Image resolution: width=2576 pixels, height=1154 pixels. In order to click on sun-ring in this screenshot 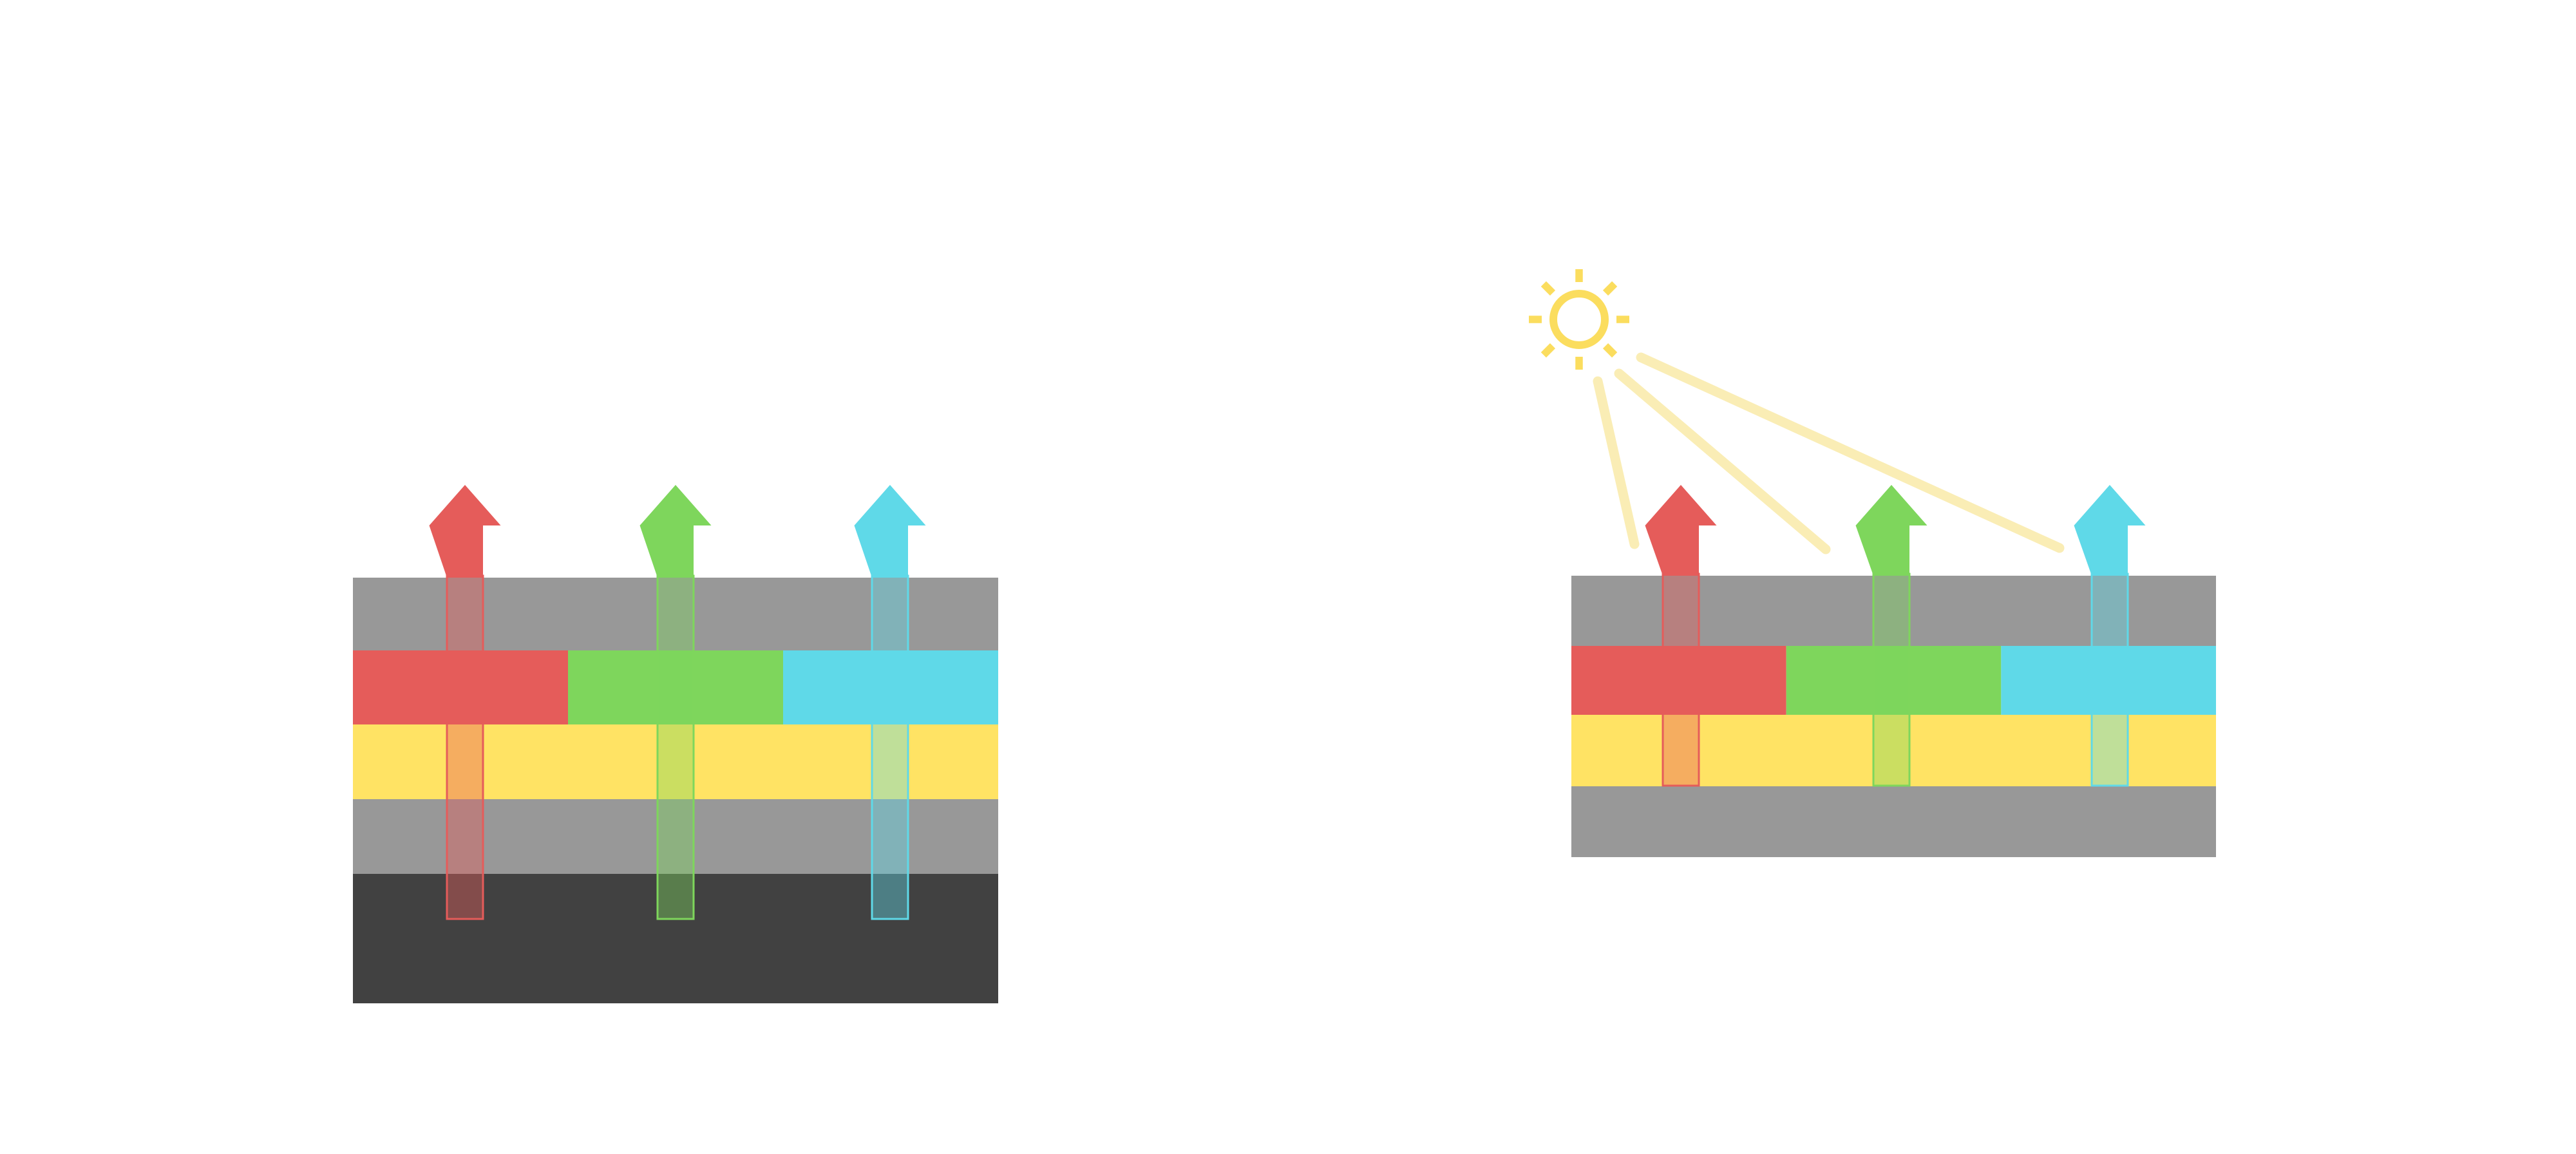, I will do `click(1579, 319)`.